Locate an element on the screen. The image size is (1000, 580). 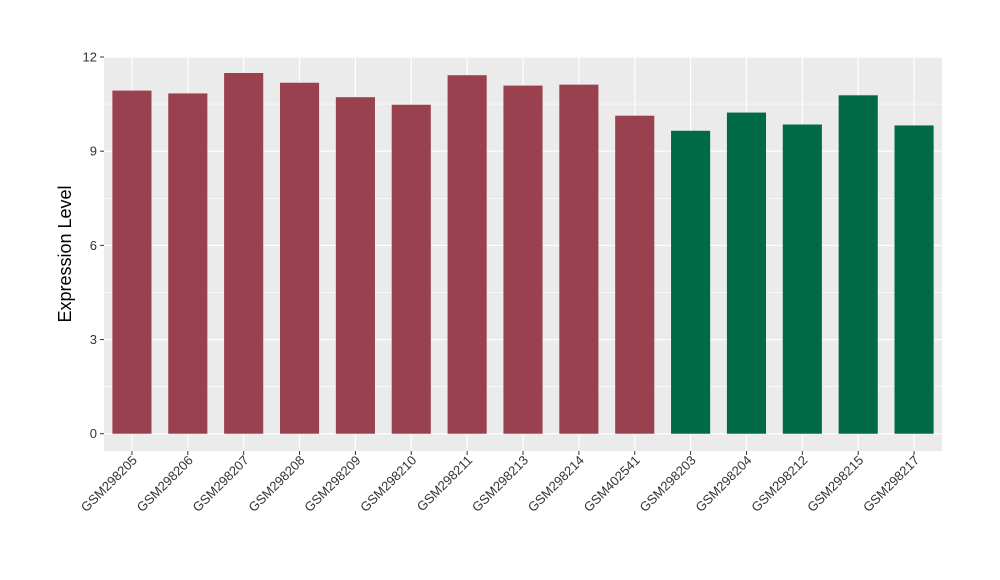
y-tick-label: 12 is located at coordinates (90, 57).